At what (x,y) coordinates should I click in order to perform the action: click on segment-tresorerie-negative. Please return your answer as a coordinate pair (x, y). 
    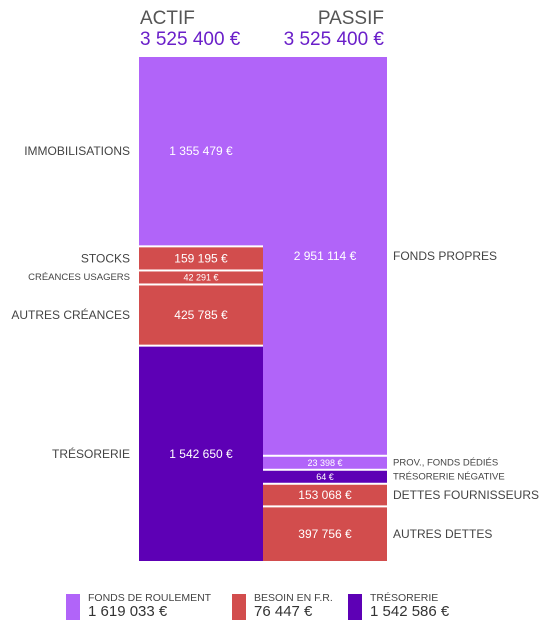
    Looking at the image, I should click on (325, 476).